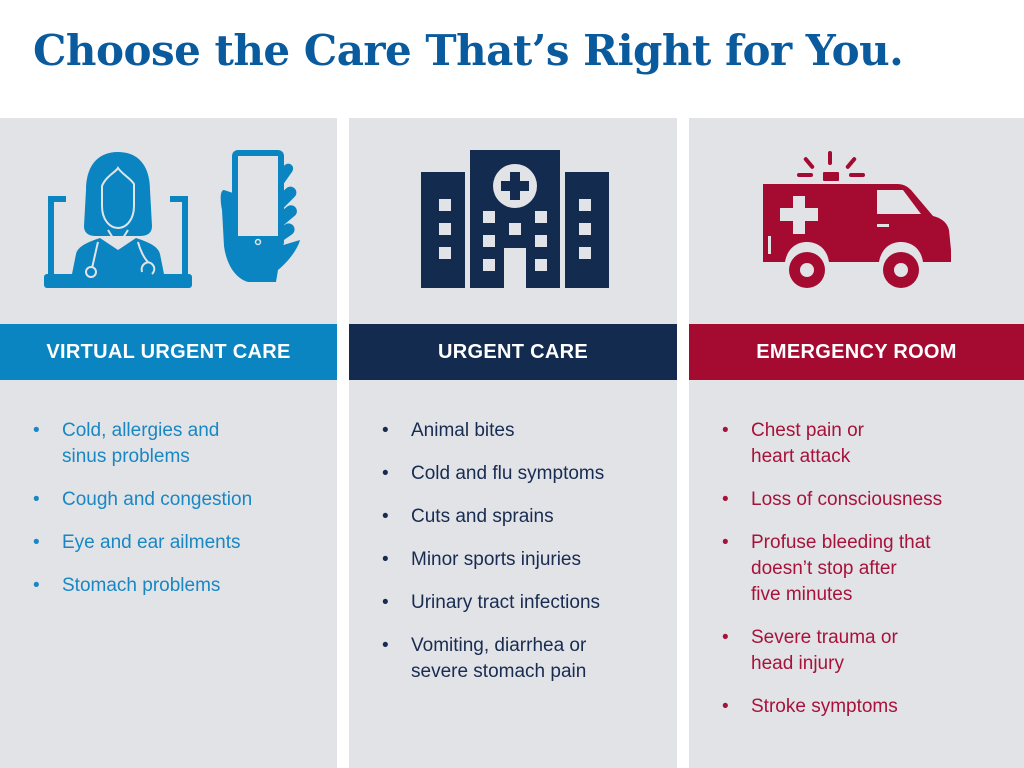  What do you see at coordinates (126, 443) in the screenshot?
I see `list-item: • Cold, allergies and sinus problems` at bounding box center [126, 443].